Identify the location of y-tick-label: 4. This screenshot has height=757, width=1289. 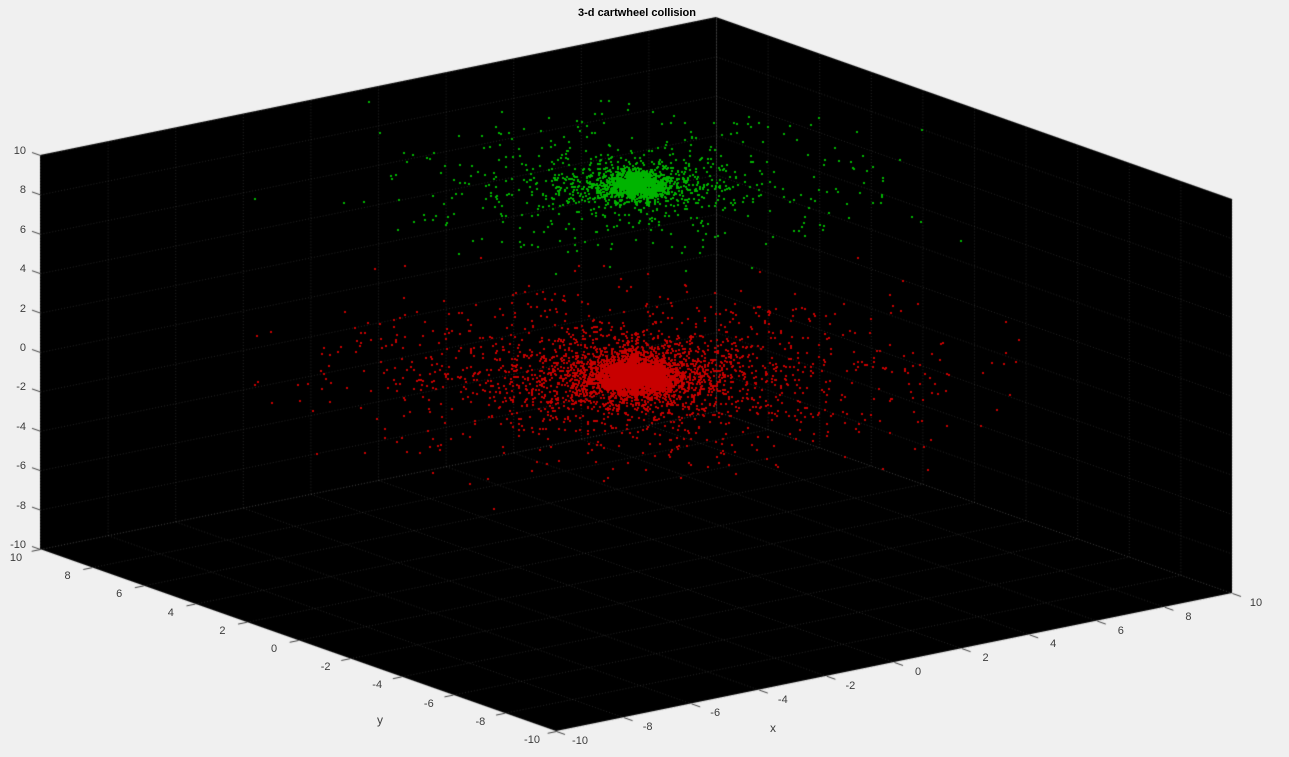
(170, 612).